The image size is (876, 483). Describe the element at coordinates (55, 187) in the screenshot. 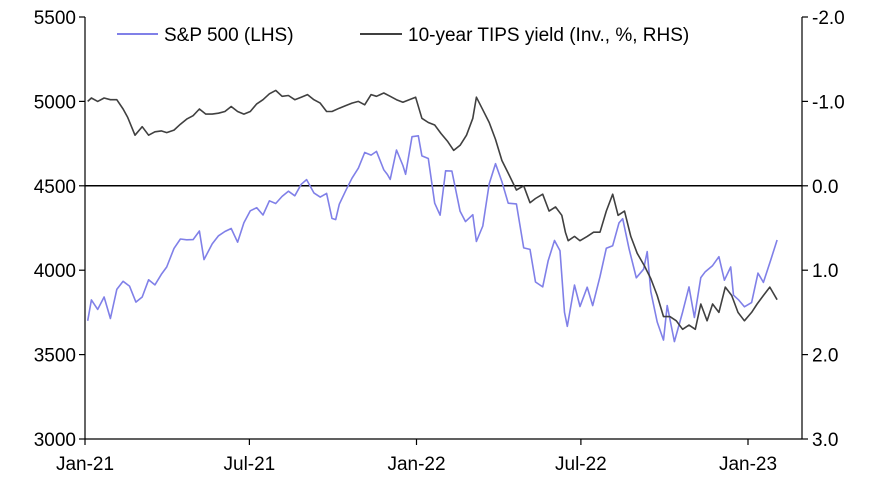

I see `y-left-tick-label: 4500` at that location.